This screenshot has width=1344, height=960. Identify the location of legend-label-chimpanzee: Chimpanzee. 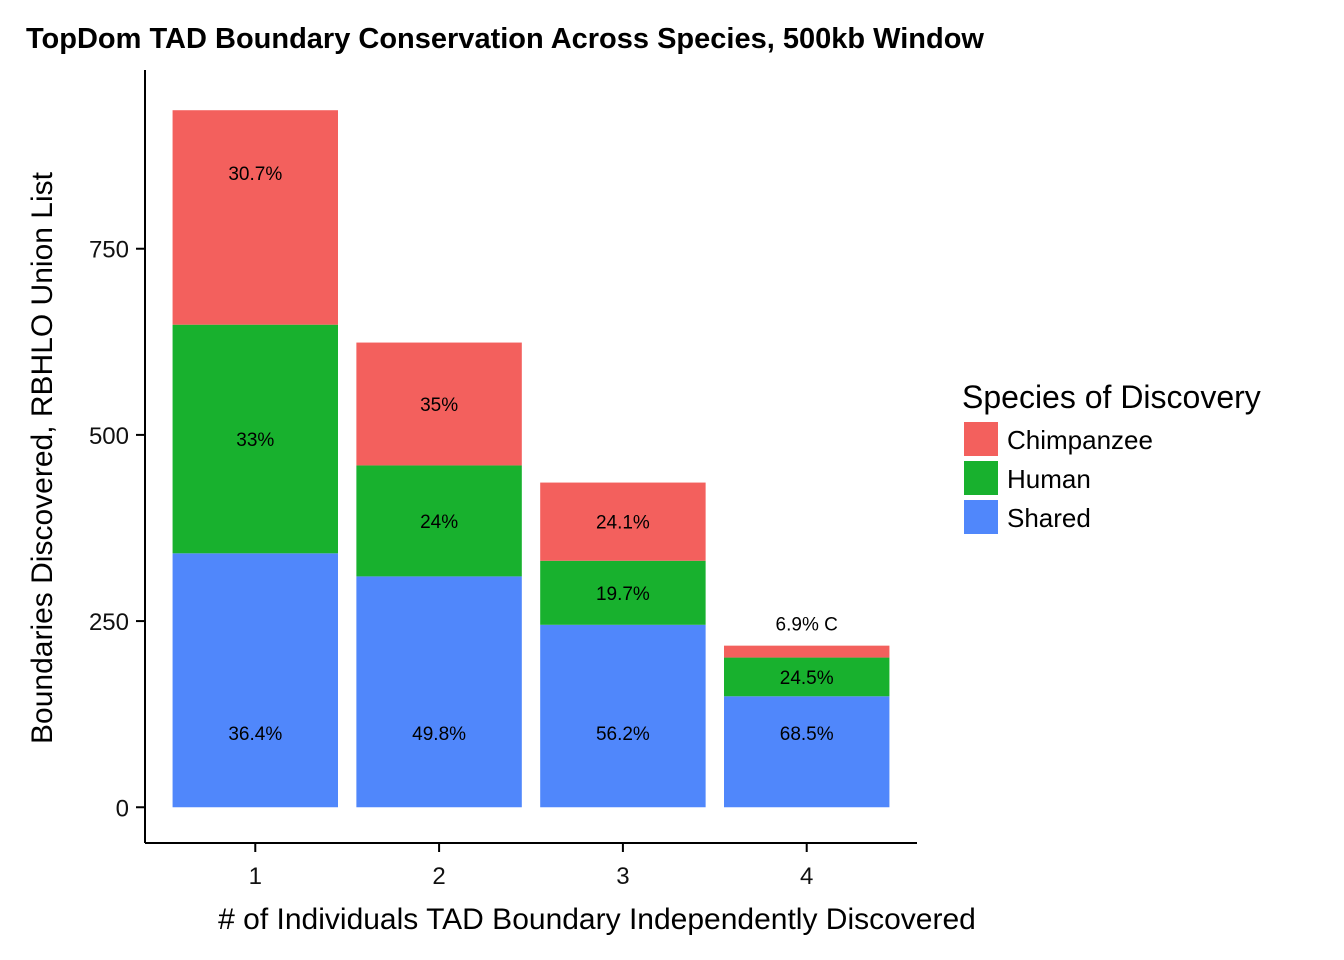
(1080, 440).